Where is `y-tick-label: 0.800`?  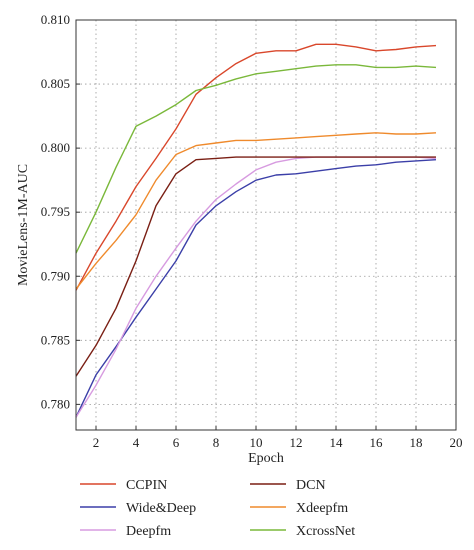
y-tick-label: 0.800 is located at coordinates (55, 147).